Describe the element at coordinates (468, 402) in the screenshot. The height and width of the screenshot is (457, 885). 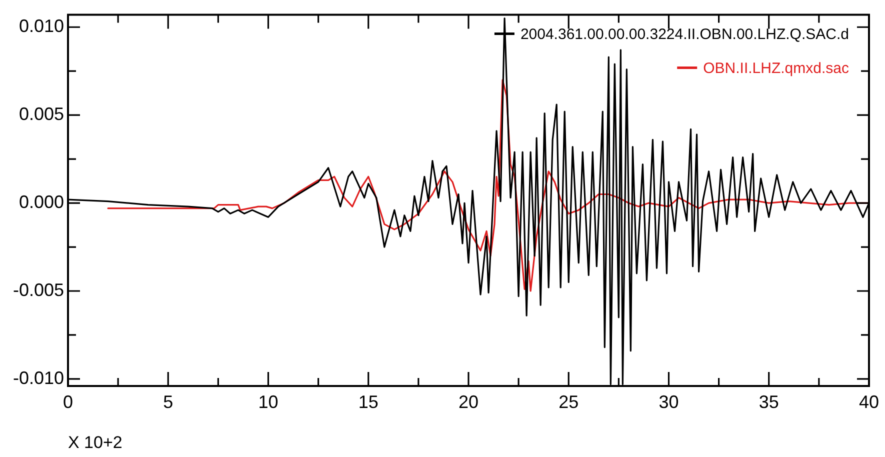
I see `x-tick-label: 20` at that location.